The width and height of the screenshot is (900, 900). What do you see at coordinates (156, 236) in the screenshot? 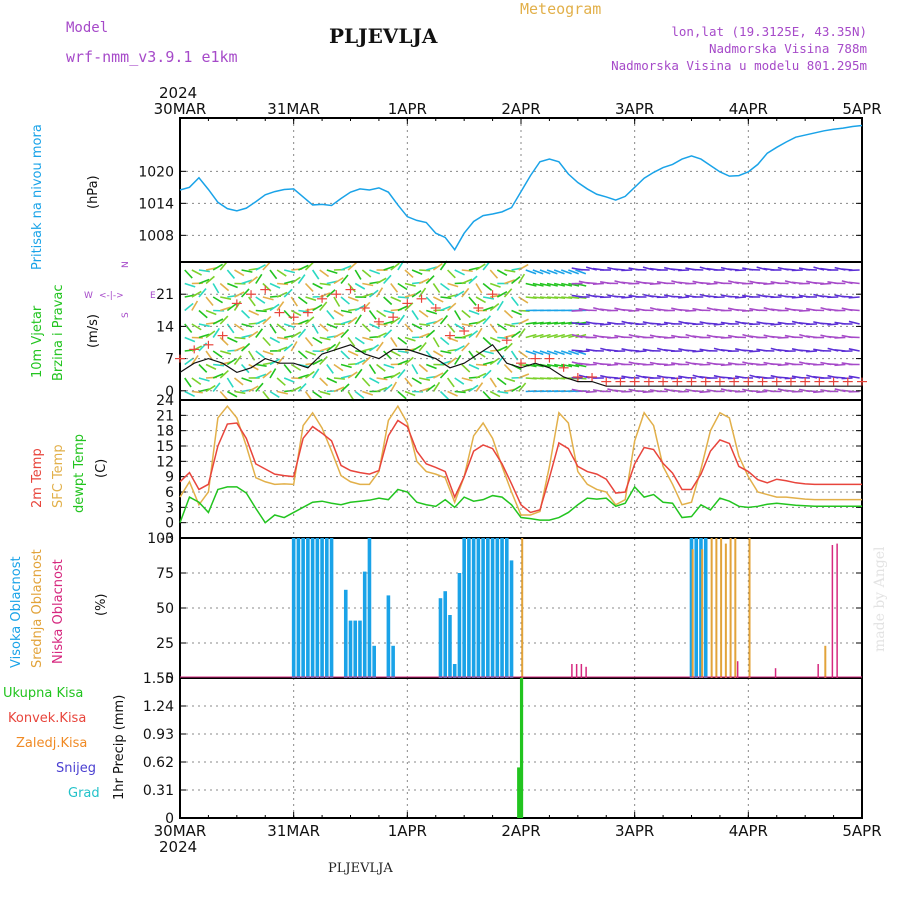
I see `pressure-tick-label: 1008` at bounding box center [156, 236].